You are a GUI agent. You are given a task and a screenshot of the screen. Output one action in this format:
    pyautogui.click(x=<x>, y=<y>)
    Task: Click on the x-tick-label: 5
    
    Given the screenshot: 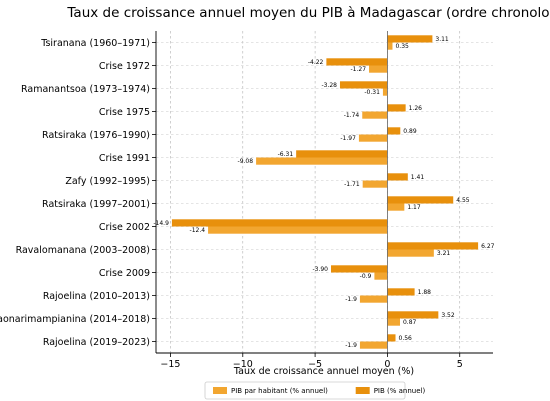 What is the action you would take?
    pyautogui.click(x=460, y=364)
    